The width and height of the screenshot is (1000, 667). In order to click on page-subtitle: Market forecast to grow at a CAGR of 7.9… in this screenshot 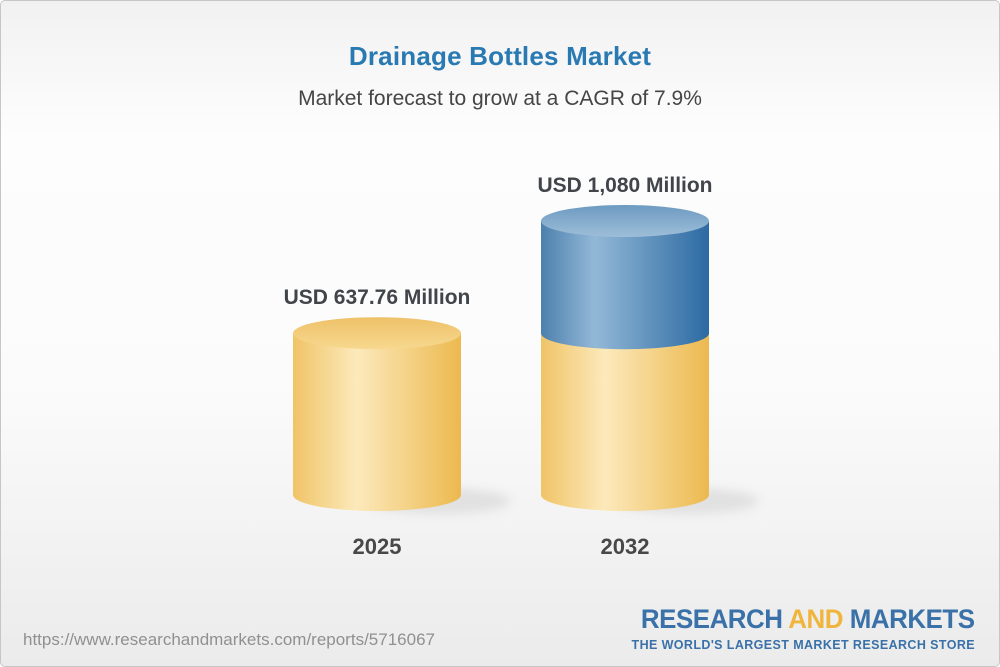, I will do `click(500, 98)`.